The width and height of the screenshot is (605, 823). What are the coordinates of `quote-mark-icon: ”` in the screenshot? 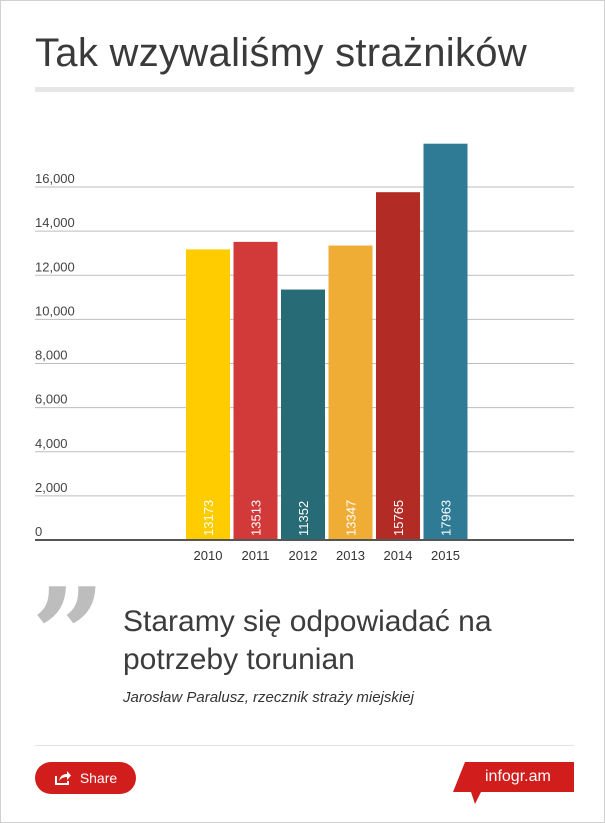 It's located at (68, 635).